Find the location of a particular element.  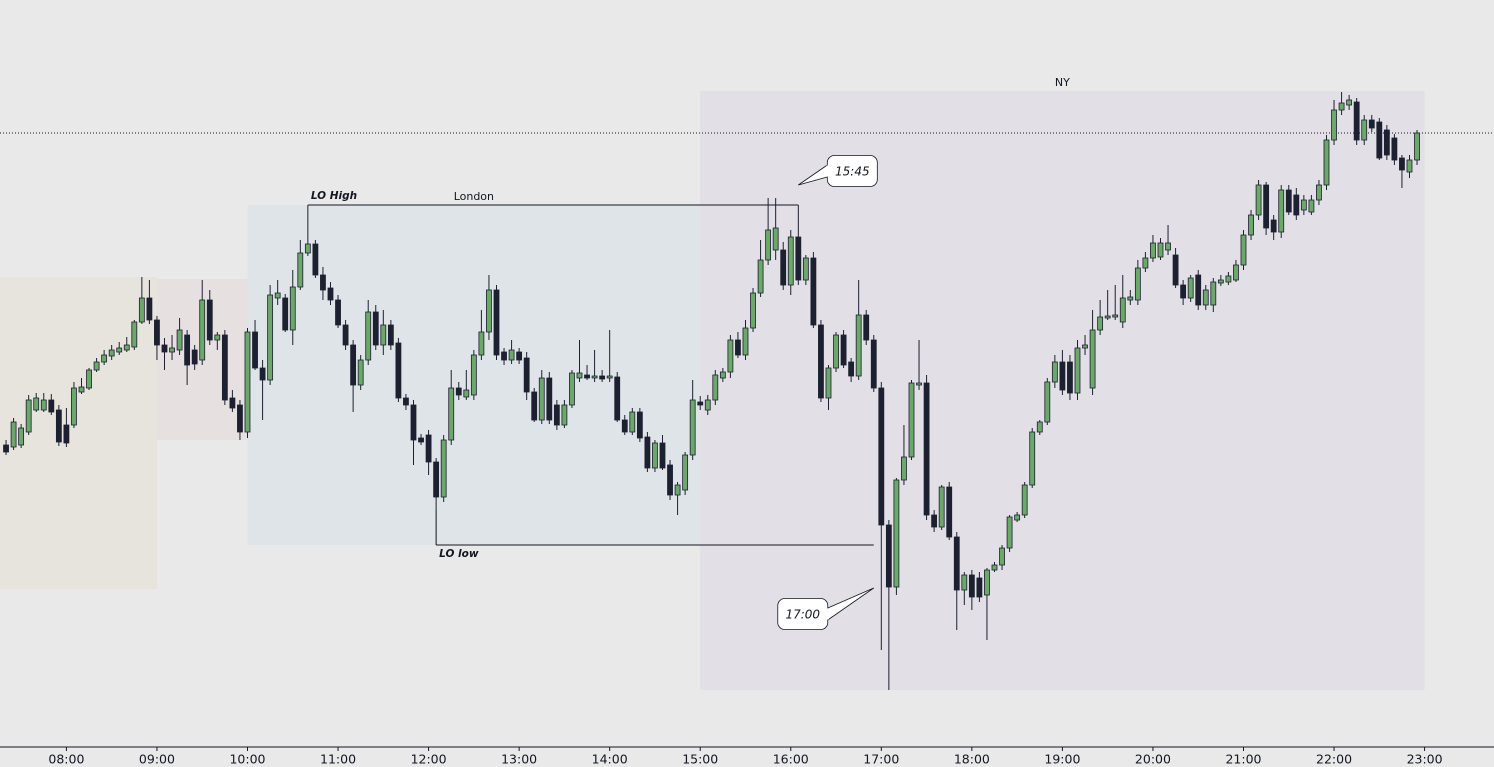

session-label: London is located at coordinates (474, 196).